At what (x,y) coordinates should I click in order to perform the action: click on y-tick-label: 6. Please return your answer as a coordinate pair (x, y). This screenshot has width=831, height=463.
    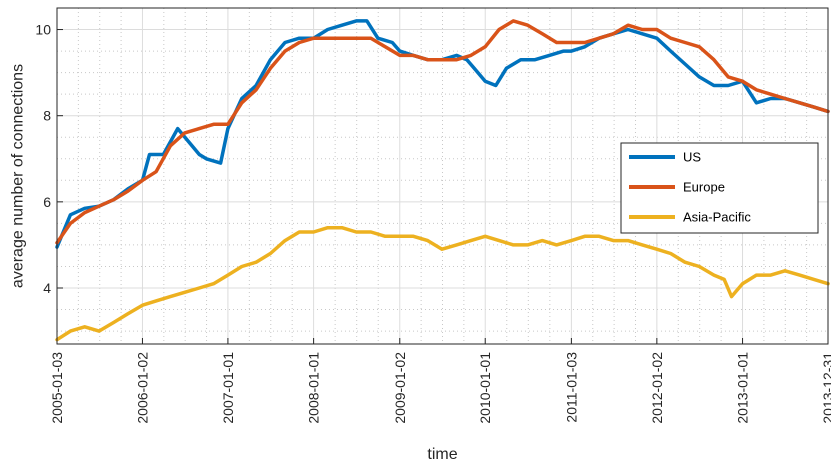
    Looking at the image, I should click on (47, 202).